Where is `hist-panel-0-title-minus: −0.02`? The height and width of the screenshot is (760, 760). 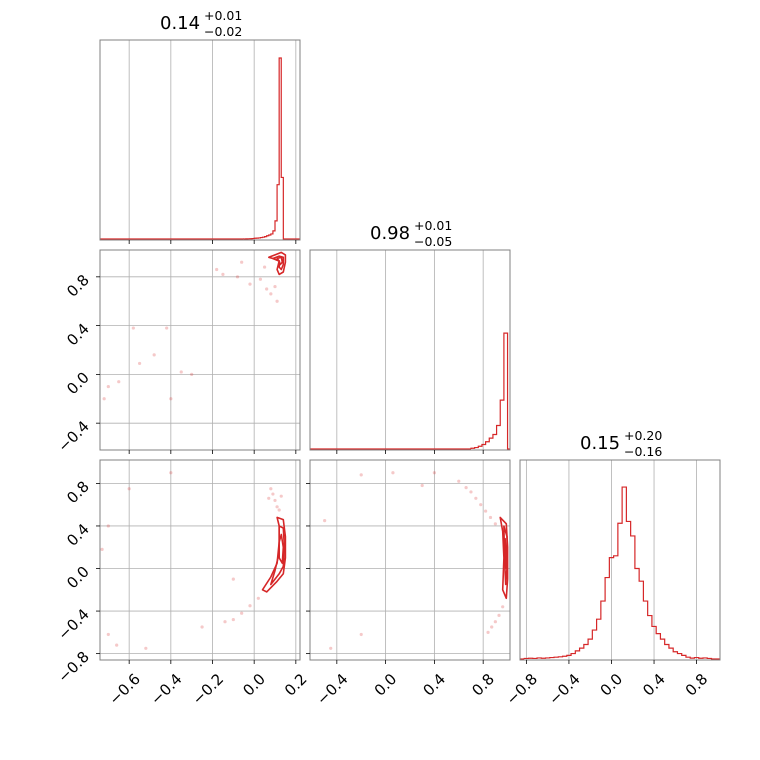 hist-panel-0-title-minus: −0.02 is located at coordinates (223, 31).